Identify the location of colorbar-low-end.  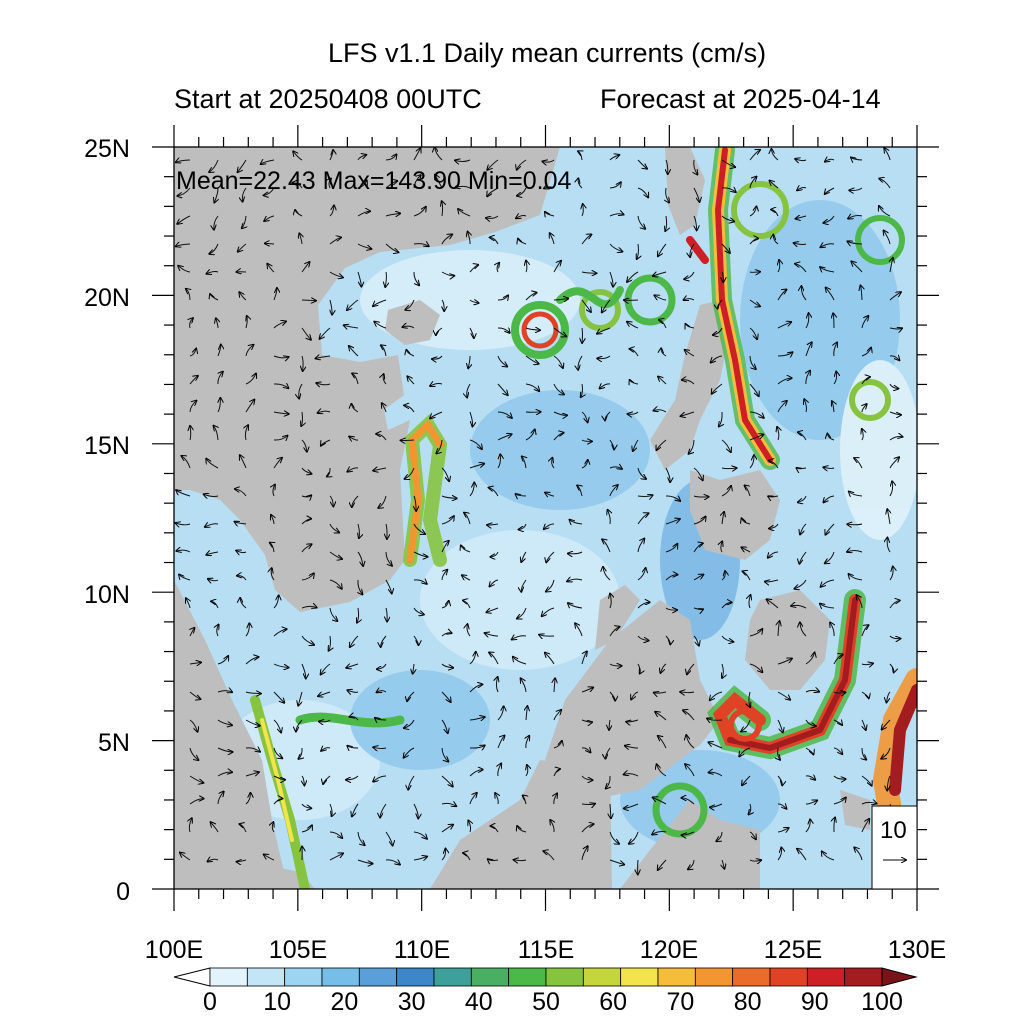
(192, 977).